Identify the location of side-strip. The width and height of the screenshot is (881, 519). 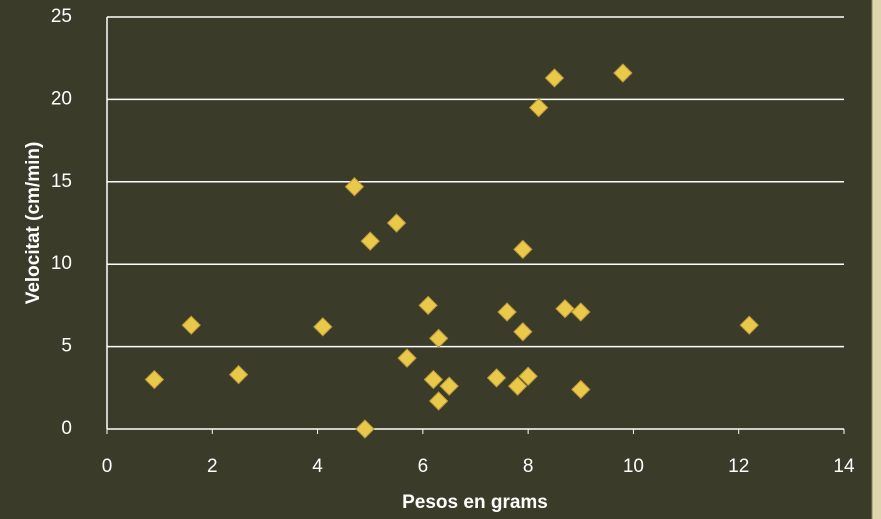
(876, 259).